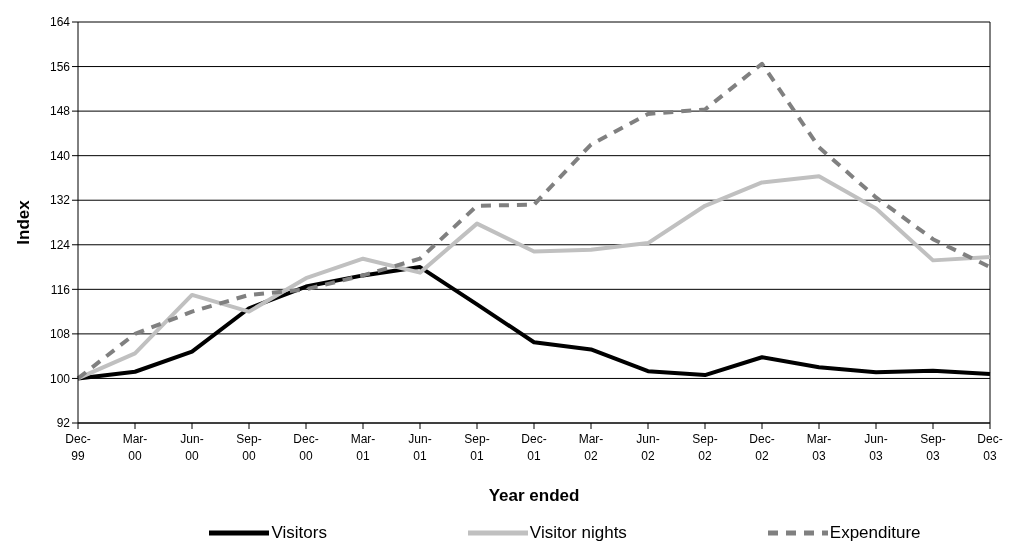 This screenshot has height=558, width=1021. Describe the element at coordinates (648, 447) in the screenshot. I see `x-tick-label: Jun-02` at that location.